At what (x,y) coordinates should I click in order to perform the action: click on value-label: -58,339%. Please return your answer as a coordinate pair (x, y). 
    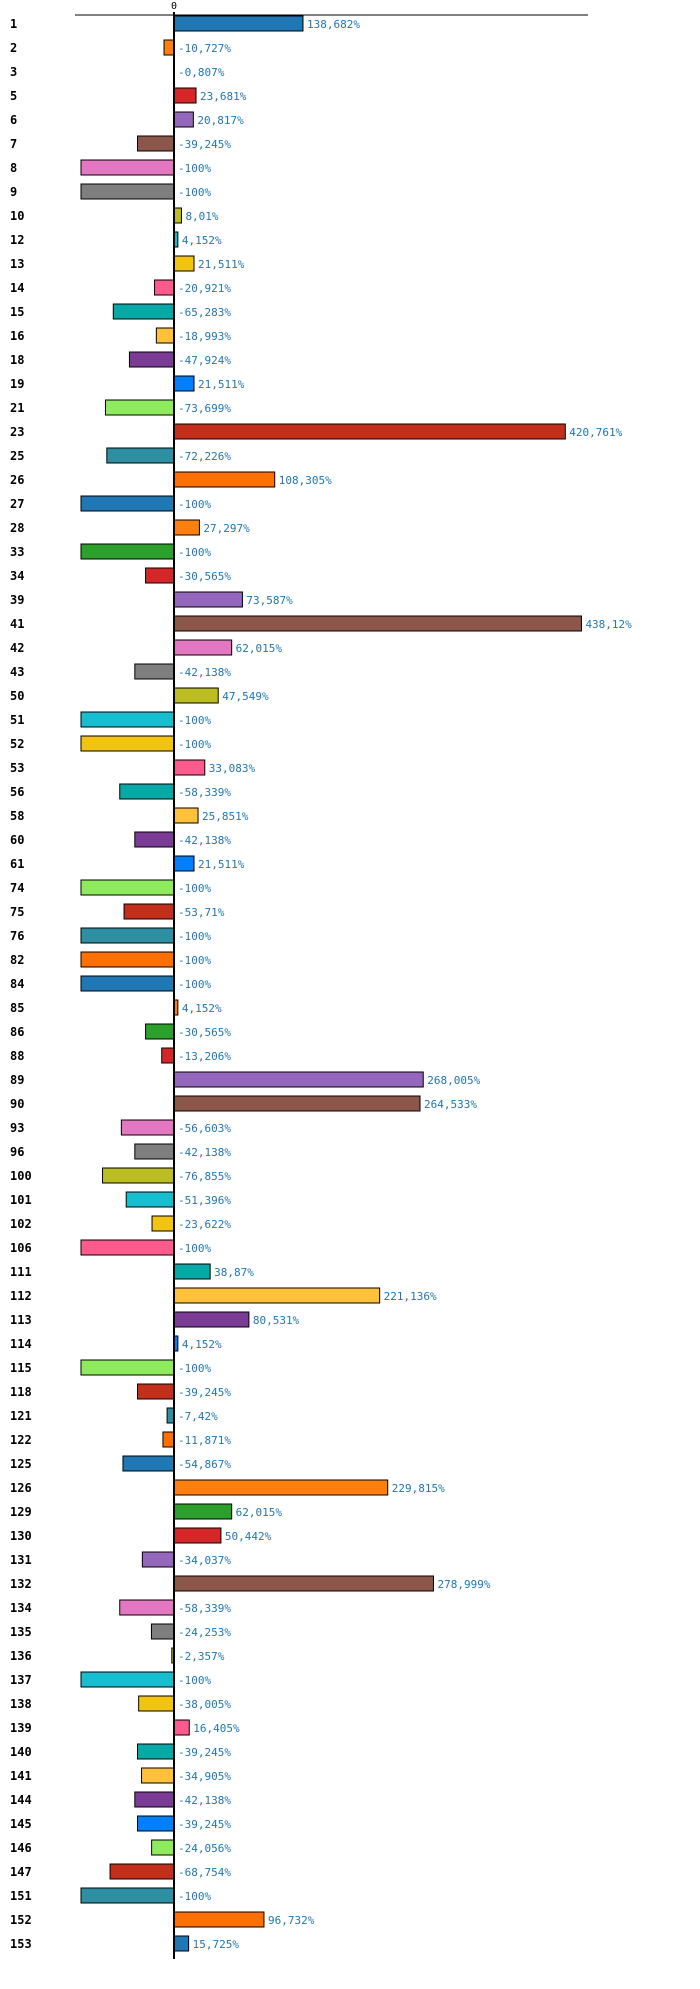
    Looking at the image, I should click on (204, 792).